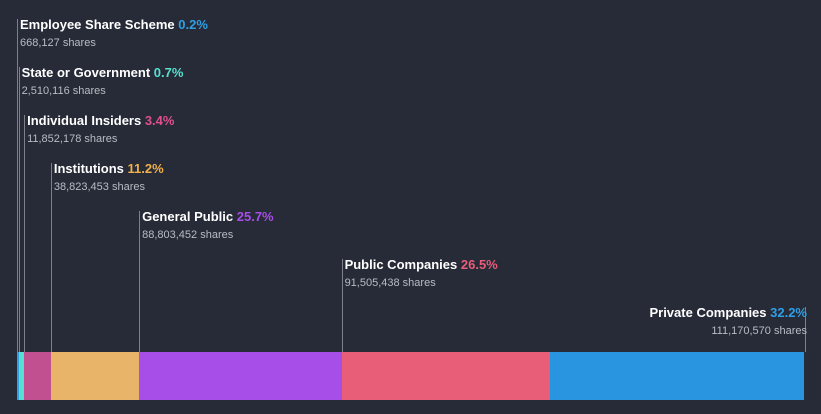 This screenshot has height=414, width=821. I want to click on category-text: Institutions, so click(90, 168).